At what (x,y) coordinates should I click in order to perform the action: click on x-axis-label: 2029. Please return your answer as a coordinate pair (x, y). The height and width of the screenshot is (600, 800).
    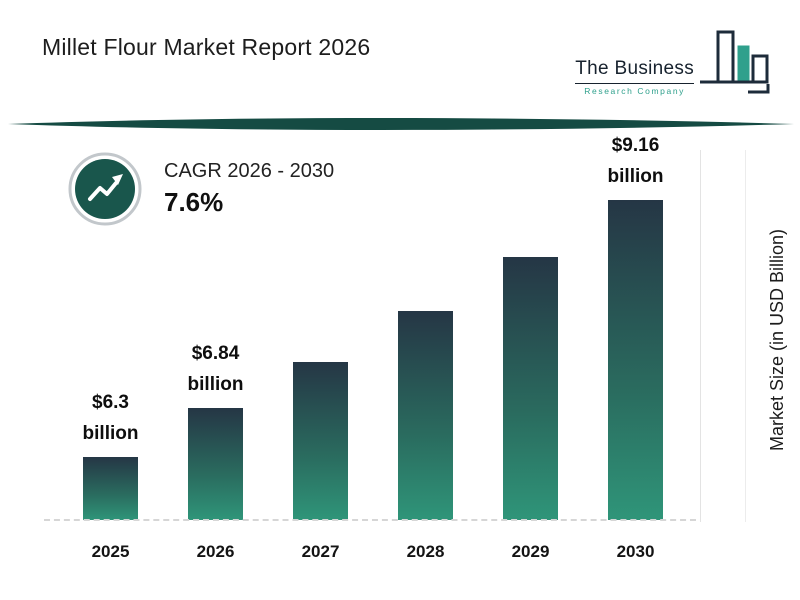
    Looking at the image, I should click on (530, 551).